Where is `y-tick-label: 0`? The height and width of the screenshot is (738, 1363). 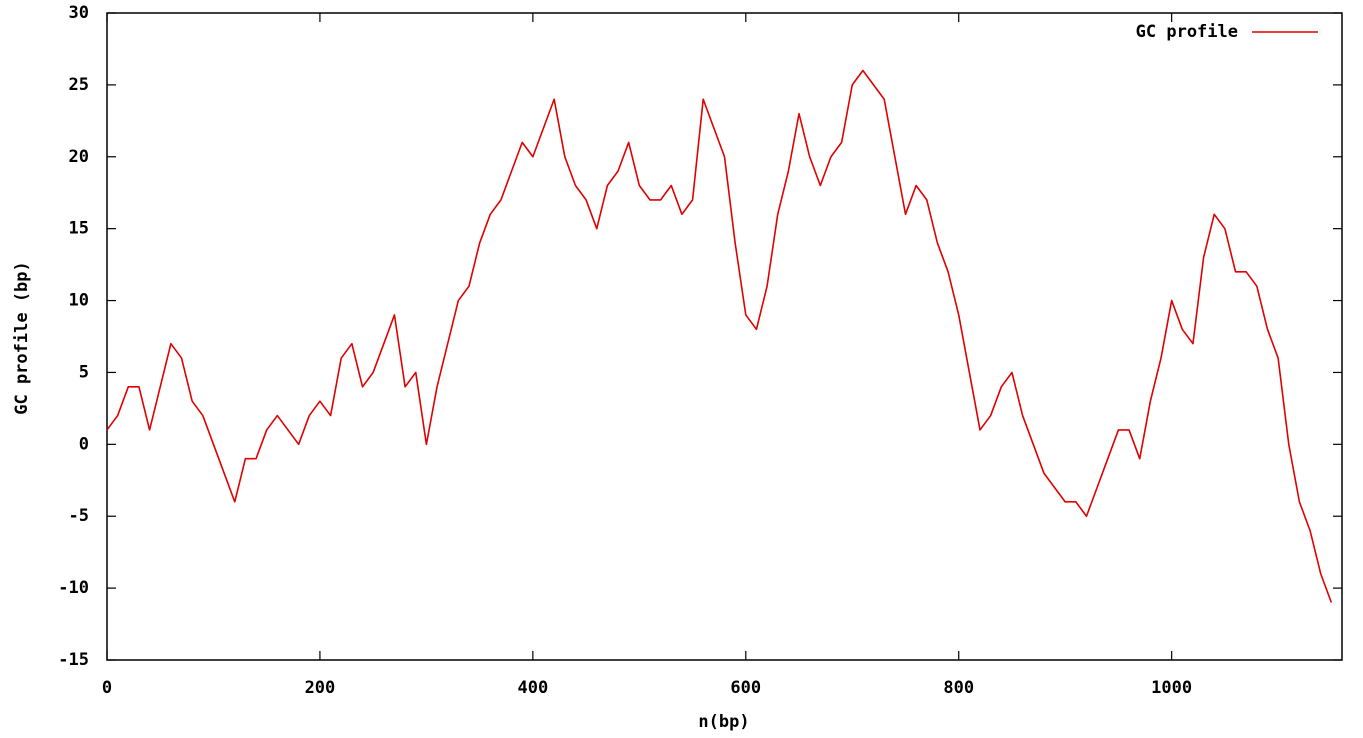
y-tick-label: 0 is located at coordinates (84, 444).